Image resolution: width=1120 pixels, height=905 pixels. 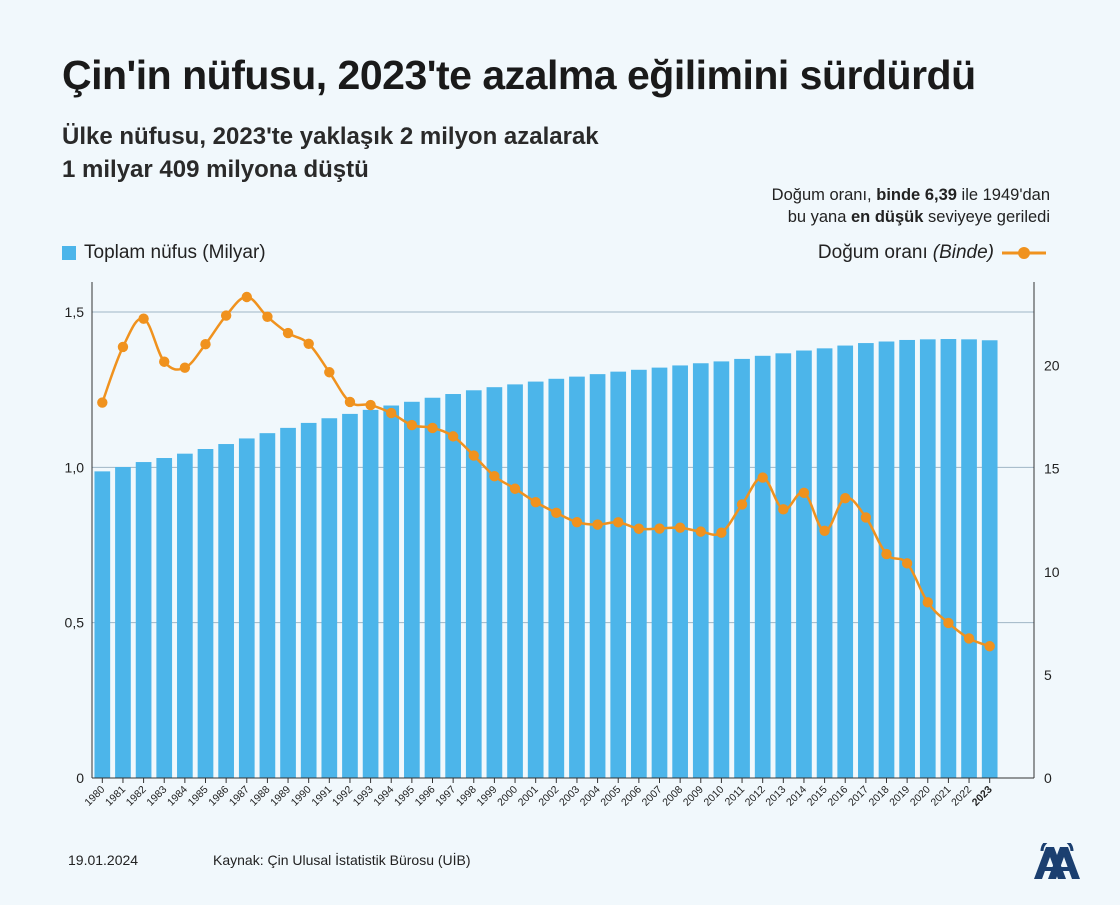 I want to click on x-tick-label: 1995, so click(x=404, y=796).